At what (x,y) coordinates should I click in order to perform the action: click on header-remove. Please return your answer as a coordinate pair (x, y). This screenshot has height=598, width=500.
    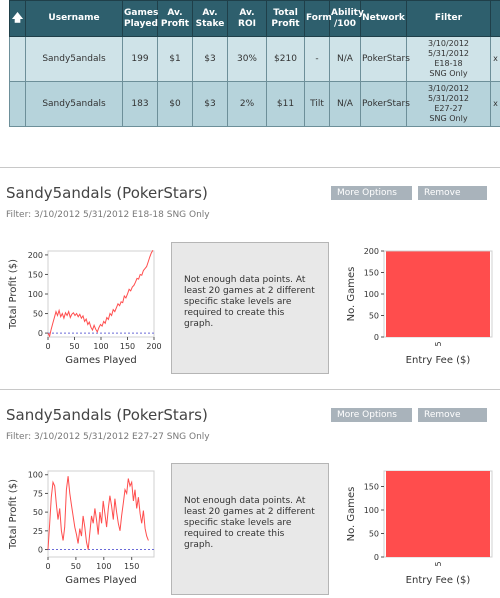
    Looking at the image, I should click on (495, 18).